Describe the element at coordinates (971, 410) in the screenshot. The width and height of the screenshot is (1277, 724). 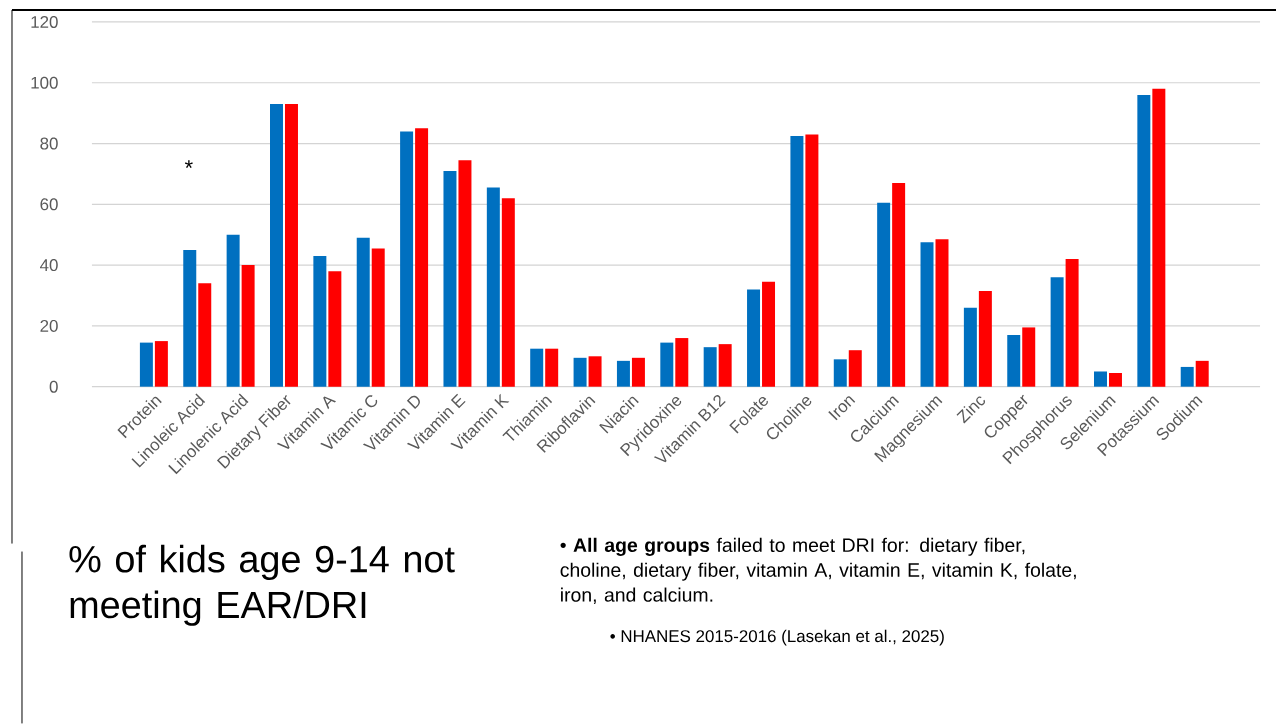
I see `x-tick-label: Zinc` at that location.